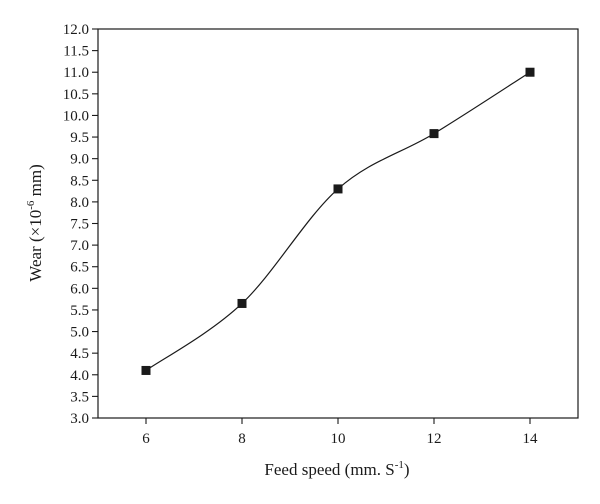  I want to click on y-axis-title-main: Wear (×10, so click(35, 246).